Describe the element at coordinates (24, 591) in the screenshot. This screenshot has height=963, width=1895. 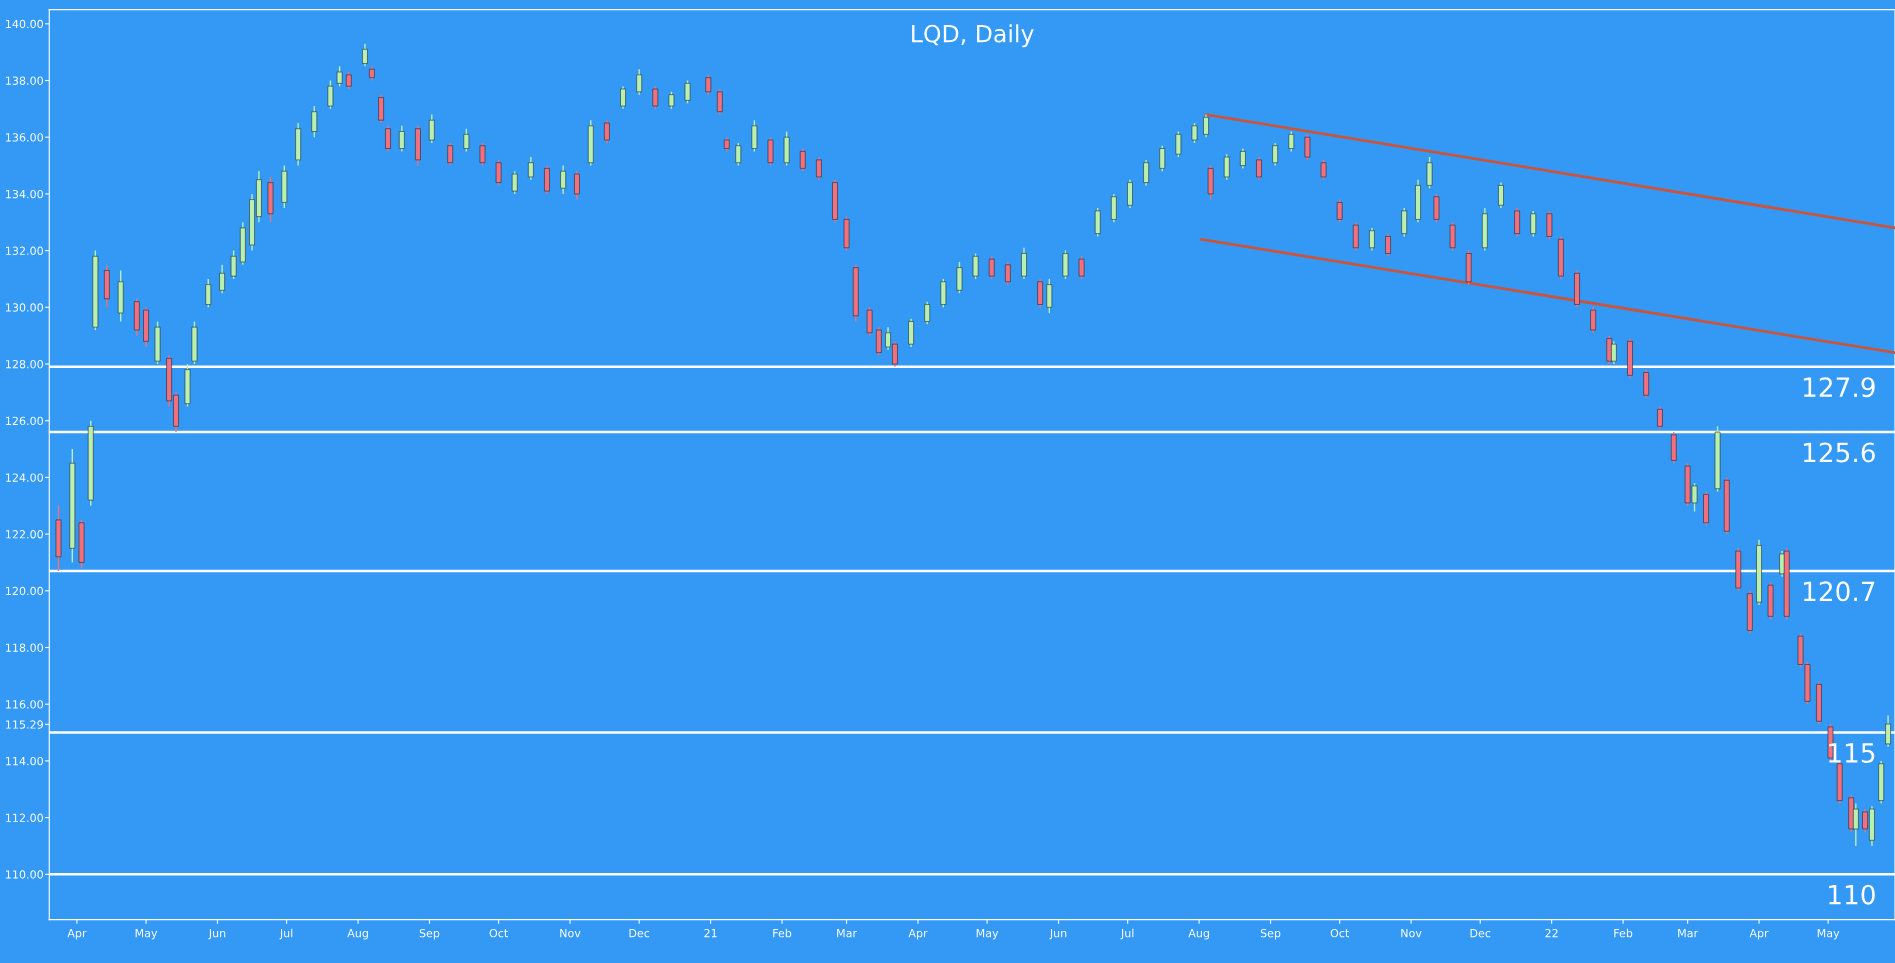
I see `y-tick-label: 120.00` at that location.